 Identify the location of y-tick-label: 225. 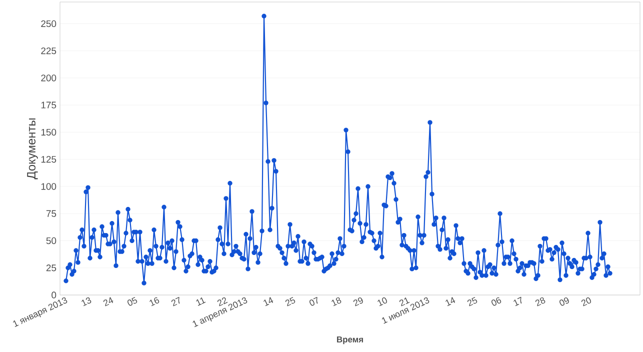
(48, 50).